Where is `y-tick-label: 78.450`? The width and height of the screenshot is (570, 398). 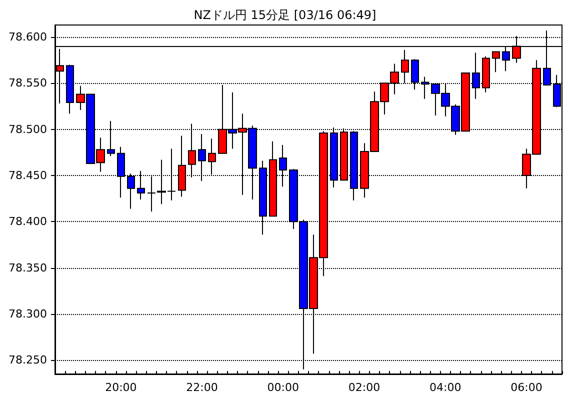
y-tick-label: 78.450 is located at coordinates (27, 175).